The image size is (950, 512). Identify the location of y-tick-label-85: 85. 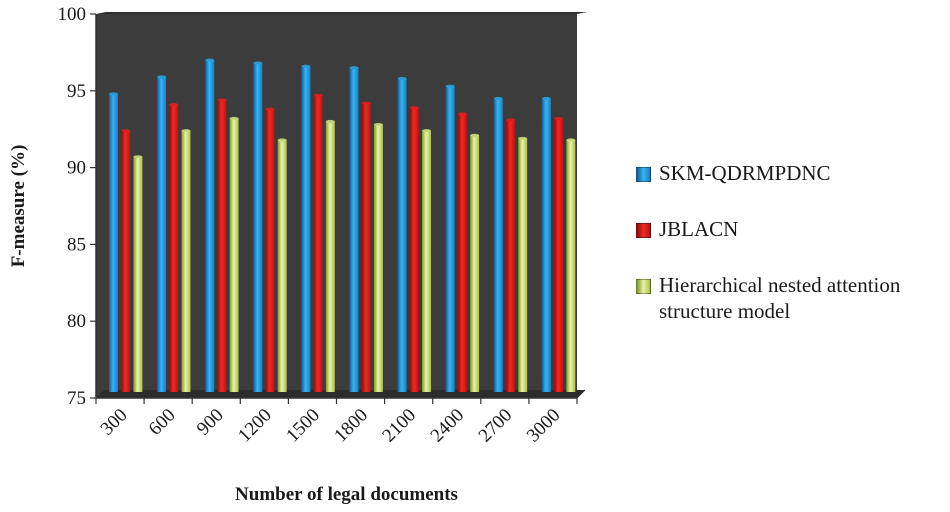
(76, 244).